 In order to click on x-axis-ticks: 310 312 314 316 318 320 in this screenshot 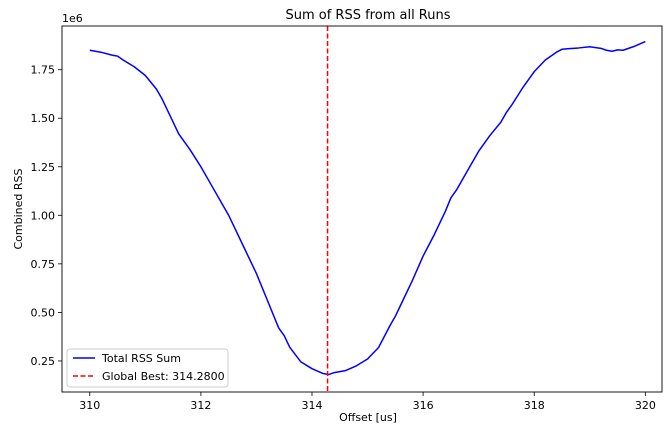, I will do `click(367, 402)`.